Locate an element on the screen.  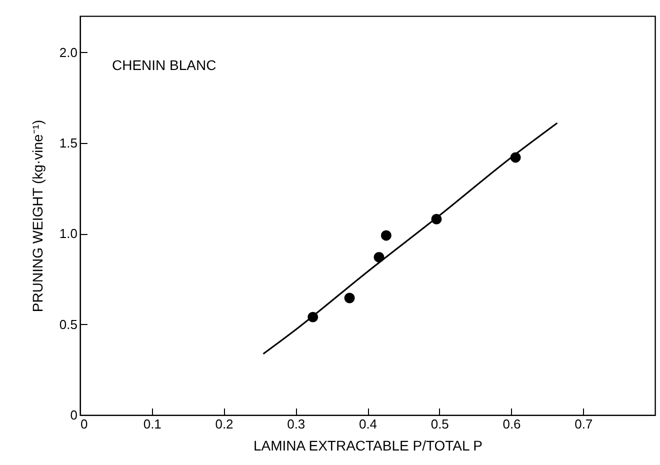
x-tick-label: 0.4 is located at coordinates (368, 424).